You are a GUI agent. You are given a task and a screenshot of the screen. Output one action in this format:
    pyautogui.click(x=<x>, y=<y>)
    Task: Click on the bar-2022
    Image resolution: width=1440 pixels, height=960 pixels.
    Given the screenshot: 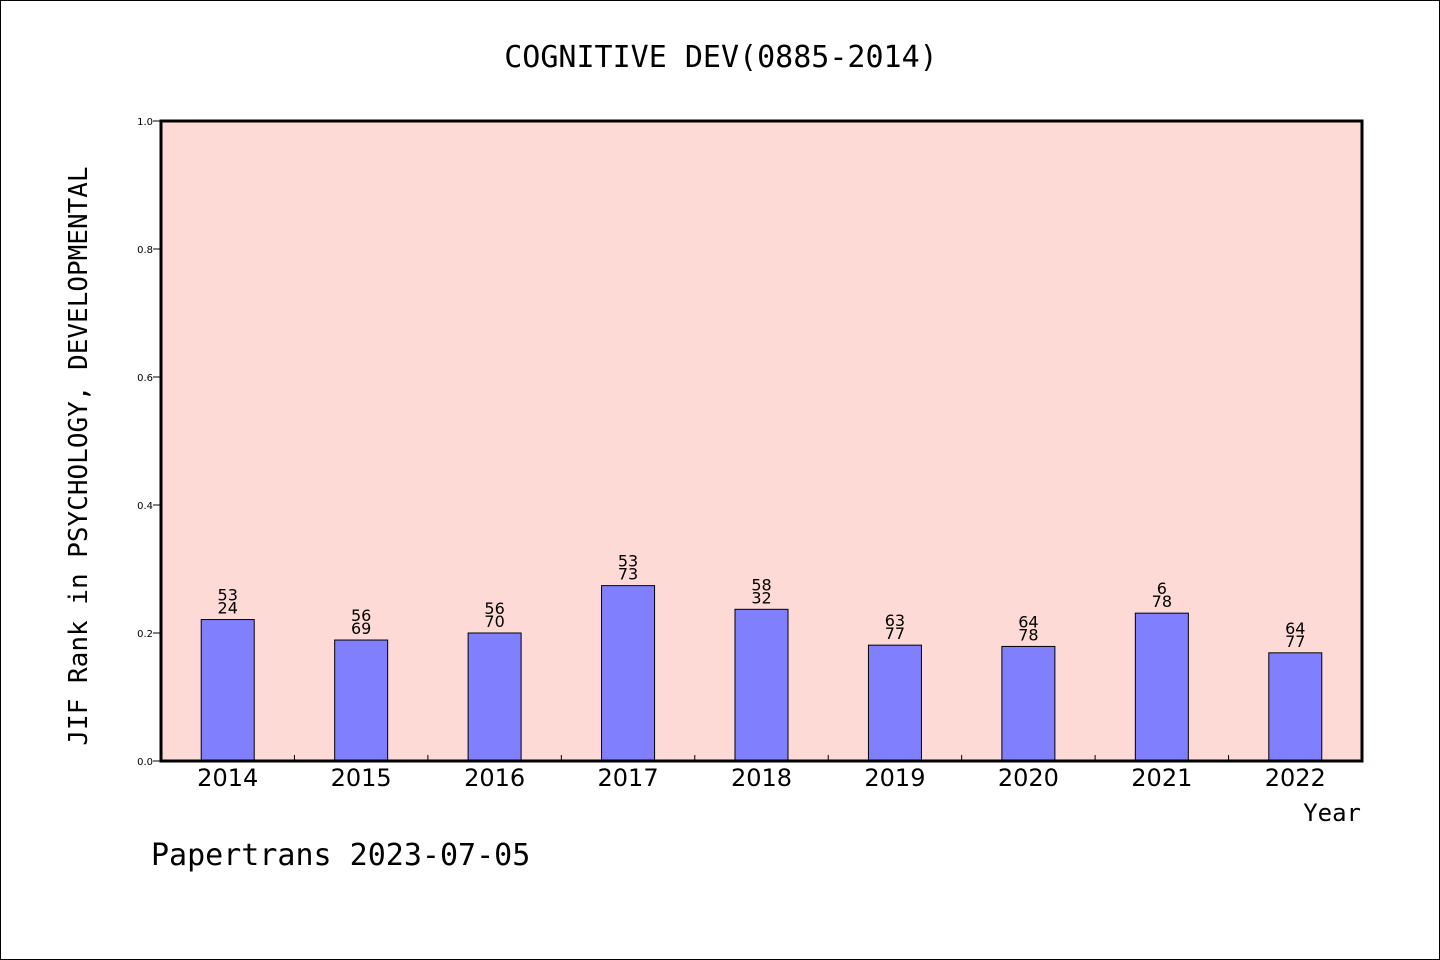 What is the action you would take?
    pyautogui.click(x=1295, y=707)
    